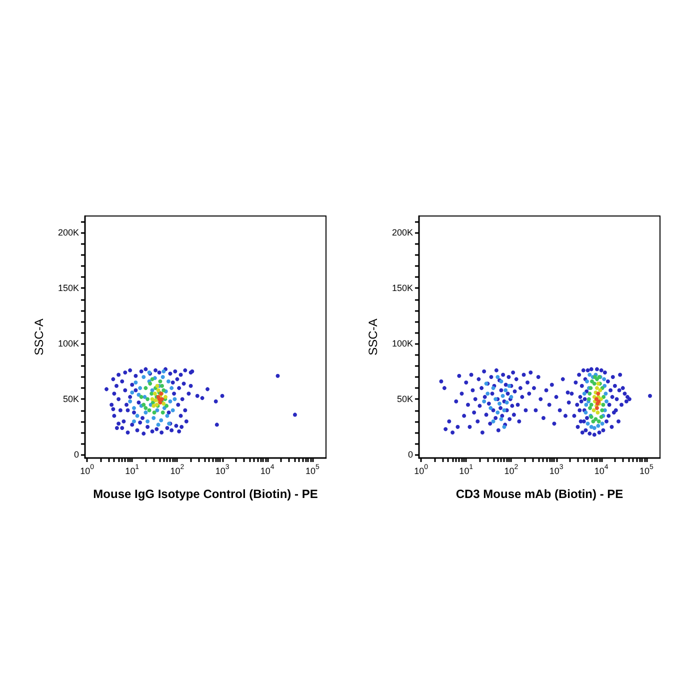  Describe the element at coordinates (205, 494) in the screenshot. I see `x-axis-title: Mouse IgG Isotype Control (Biotin) - PE` at that location.